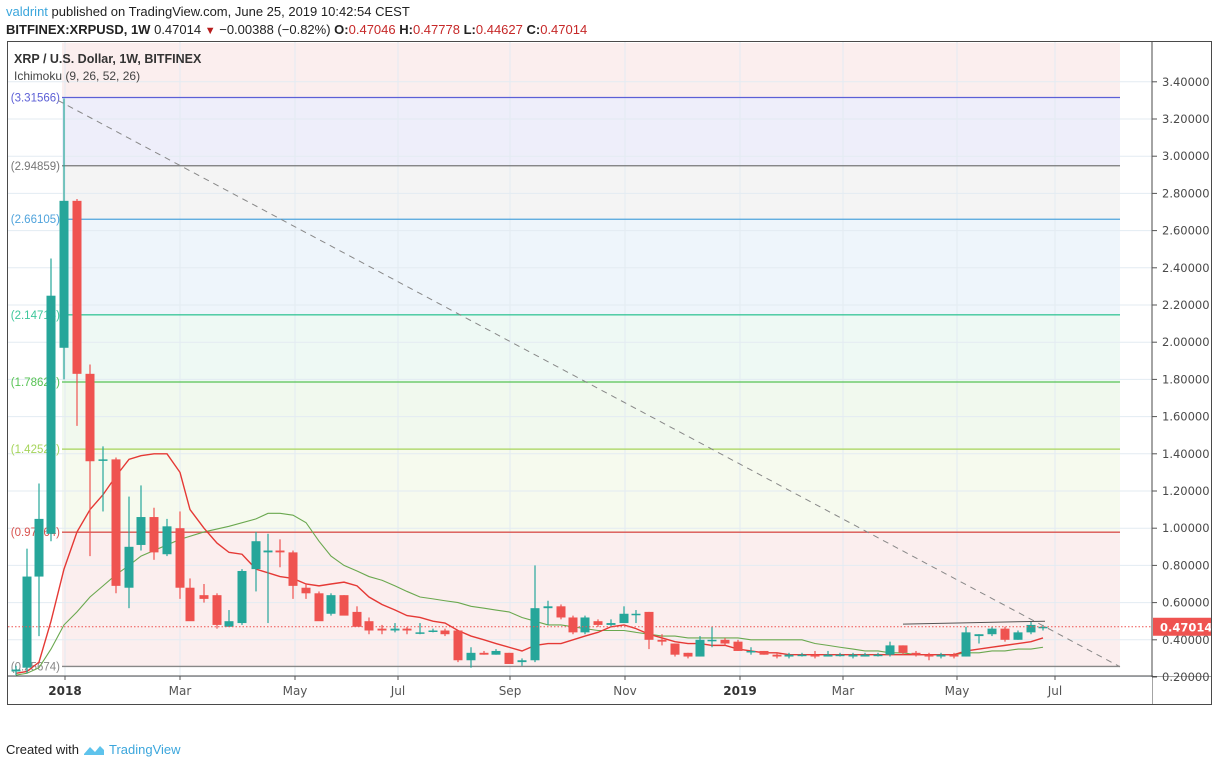  What do you see at coordinates (1186, 417) in the screenshot?
I see `y-axis-tick-label: 1.60000` at bounding box center [1186, 417].